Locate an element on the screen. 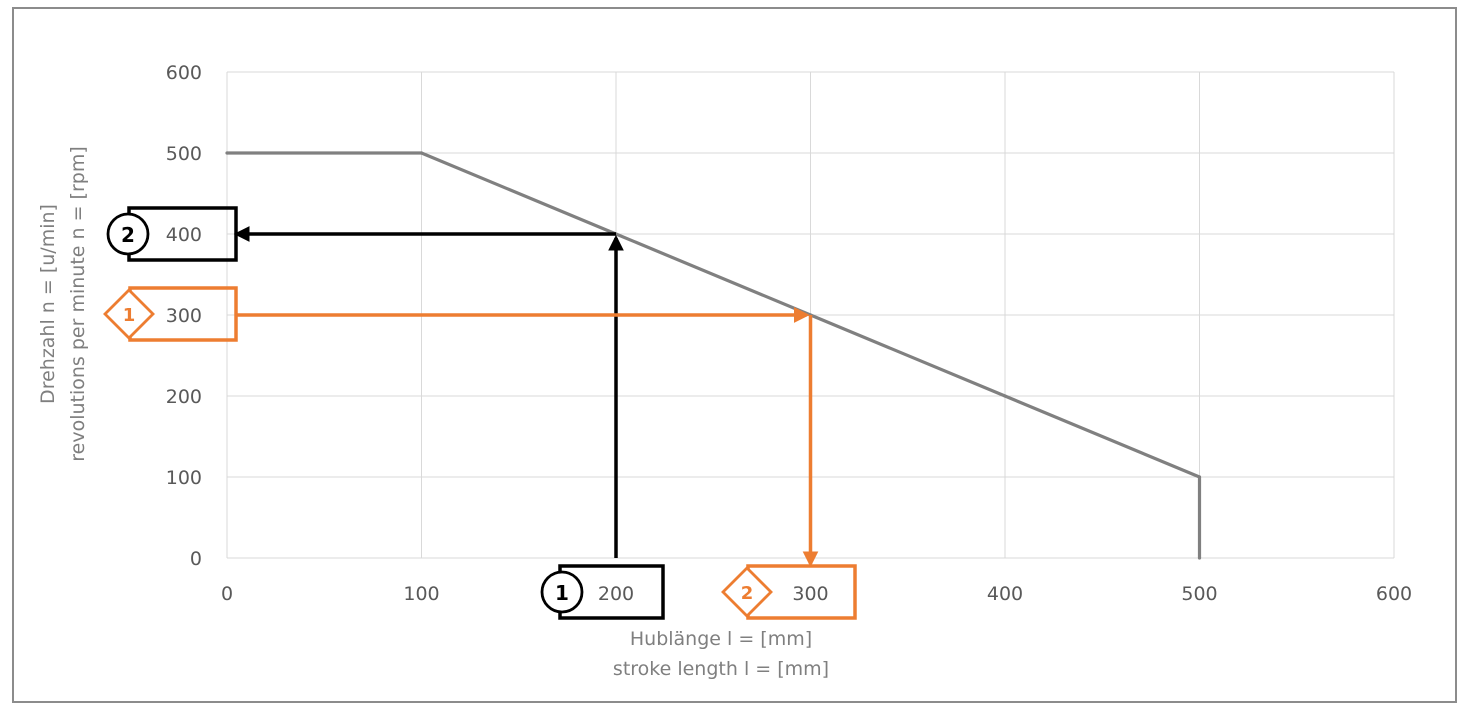 The height and width of the screenshot is (711, 1468). orange-step-2-diamond is located at coordinates (747, 592).